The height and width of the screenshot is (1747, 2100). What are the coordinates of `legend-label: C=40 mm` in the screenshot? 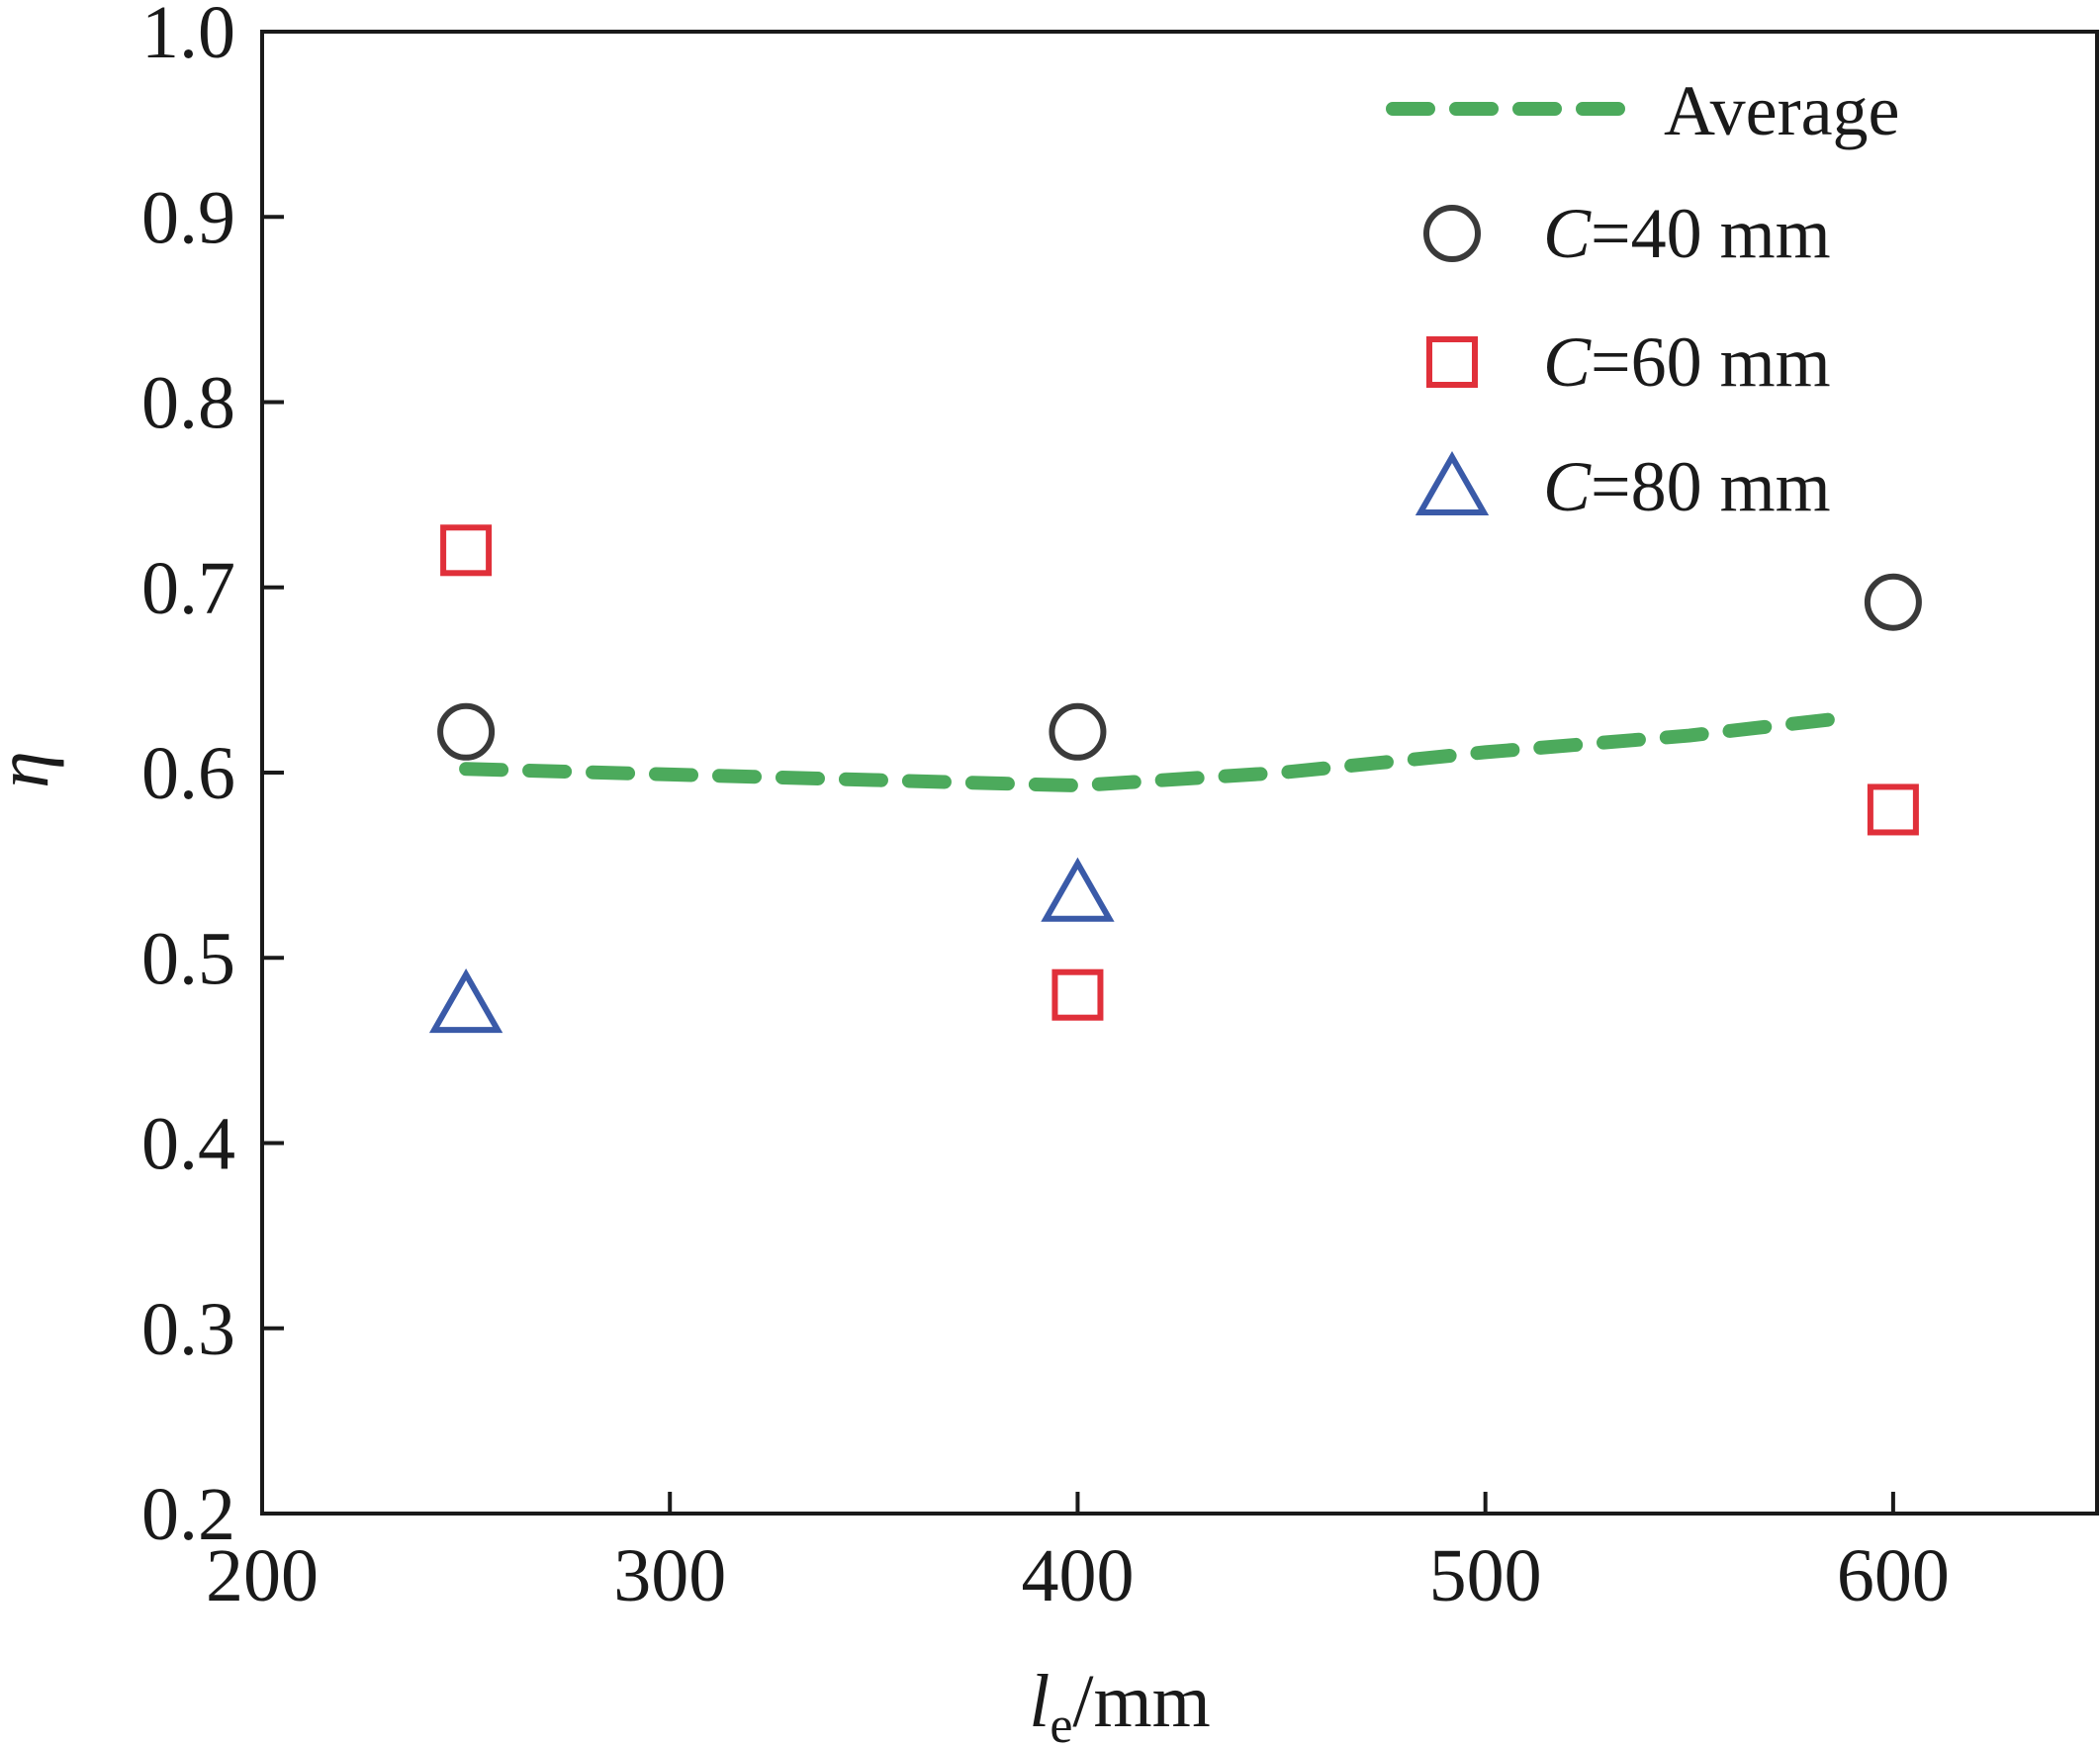 It's located at (1687, 233).